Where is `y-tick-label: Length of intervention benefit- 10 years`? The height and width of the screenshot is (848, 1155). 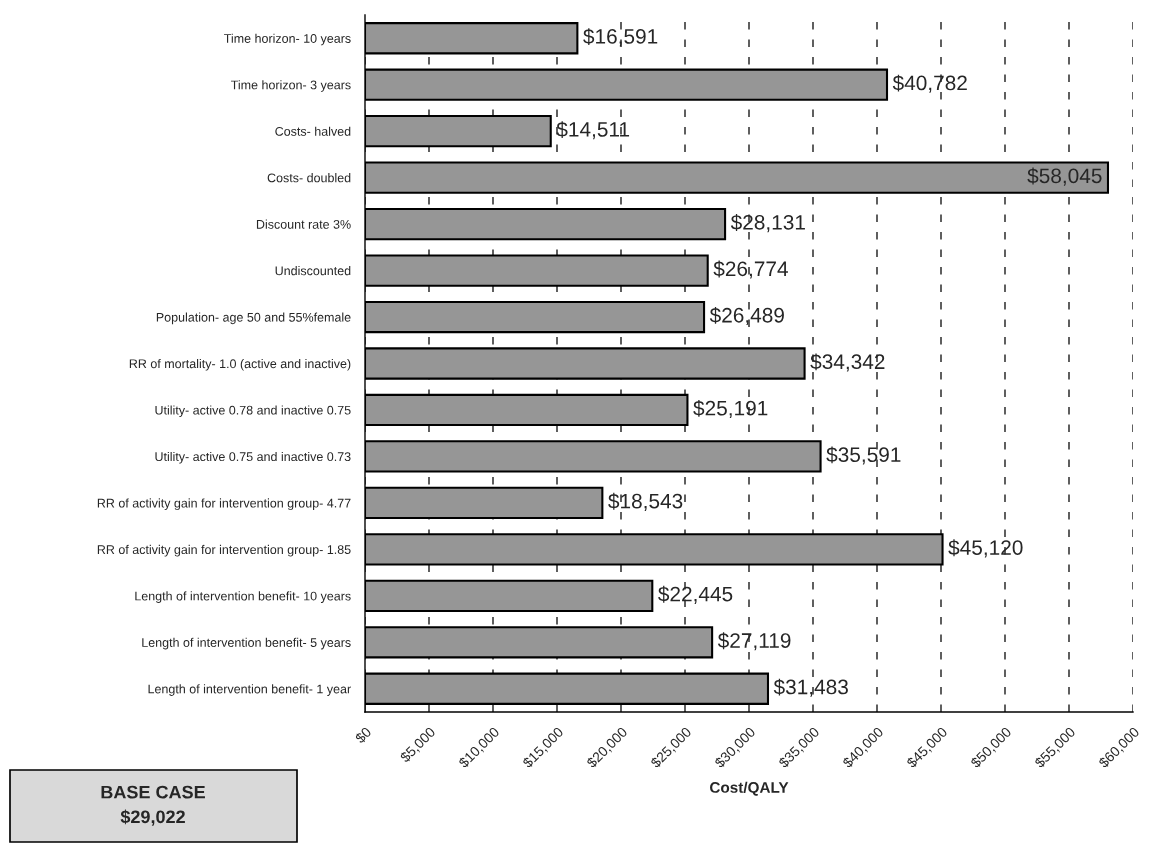
y-tick-label: Length of intervention benefit- 10 years is located at coordinates (243, 597).